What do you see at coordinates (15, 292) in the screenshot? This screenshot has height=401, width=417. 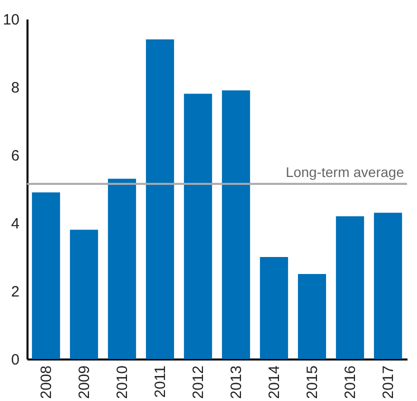 I see `y-tick-label: 2` at bounding box center [15, 292].